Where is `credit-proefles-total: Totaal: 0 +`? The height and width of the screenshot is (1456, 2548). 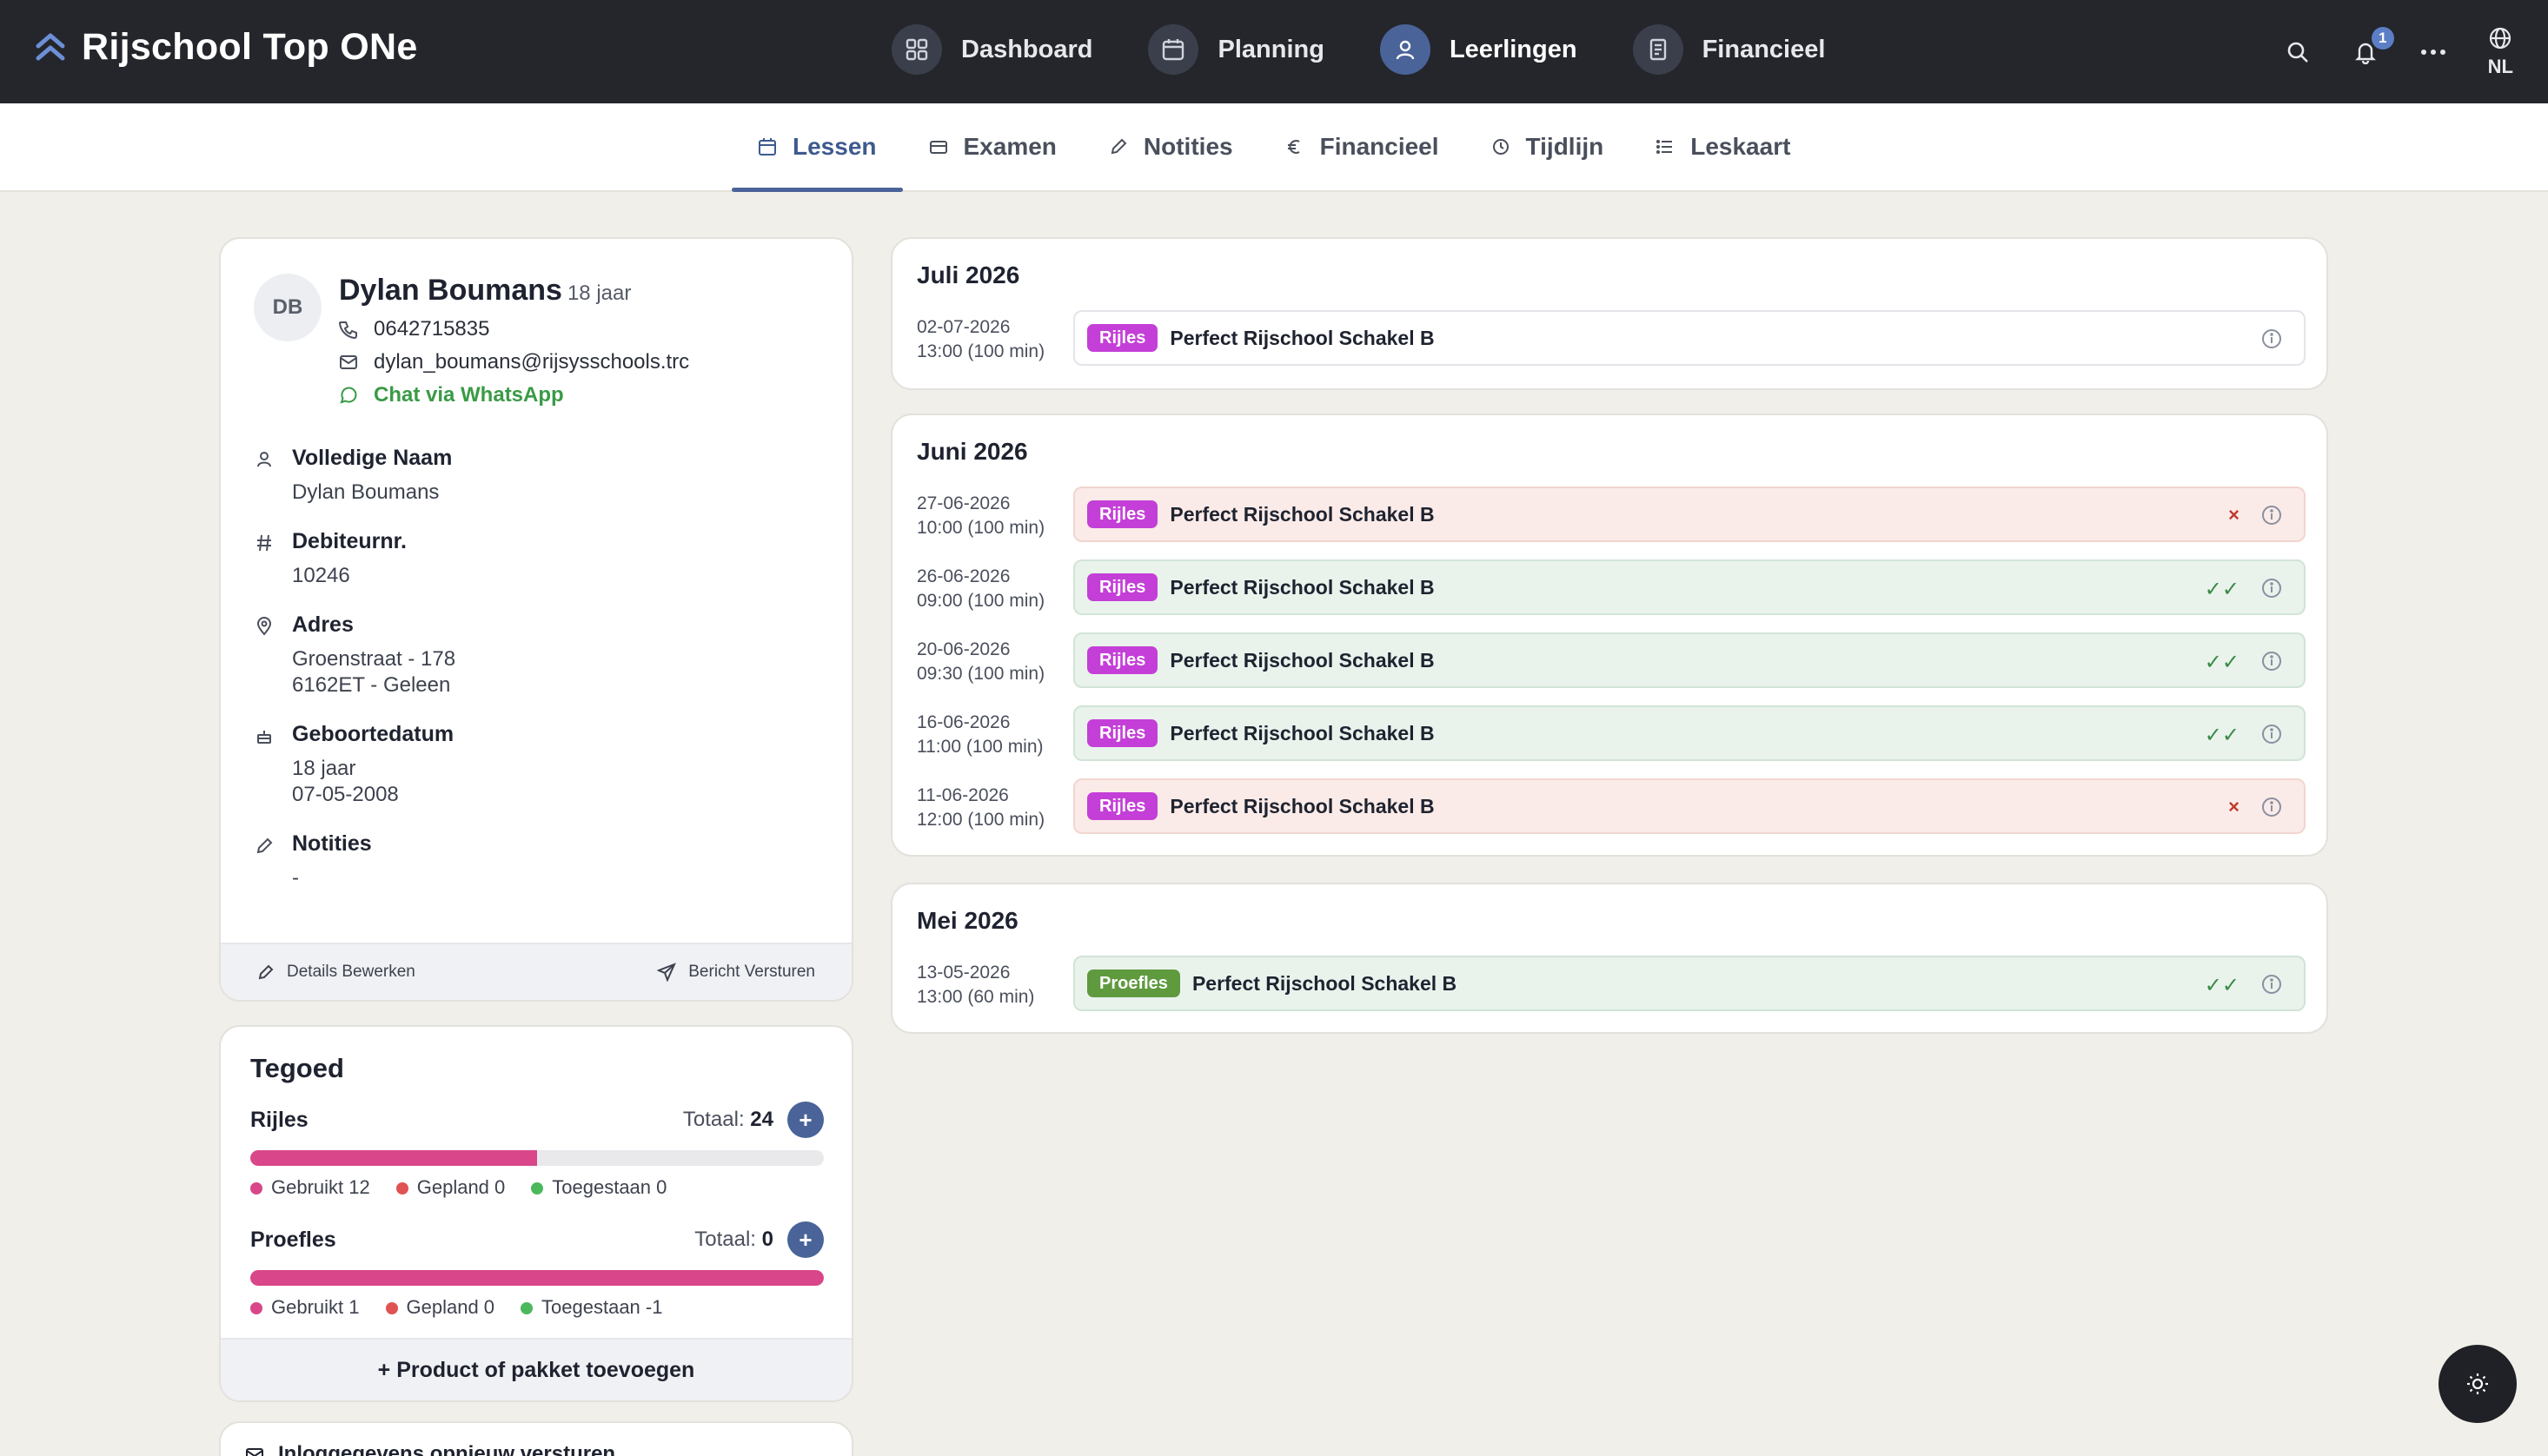 credit-proefles-total: Totaal: 0 + is located at coordinates (759, 1239).